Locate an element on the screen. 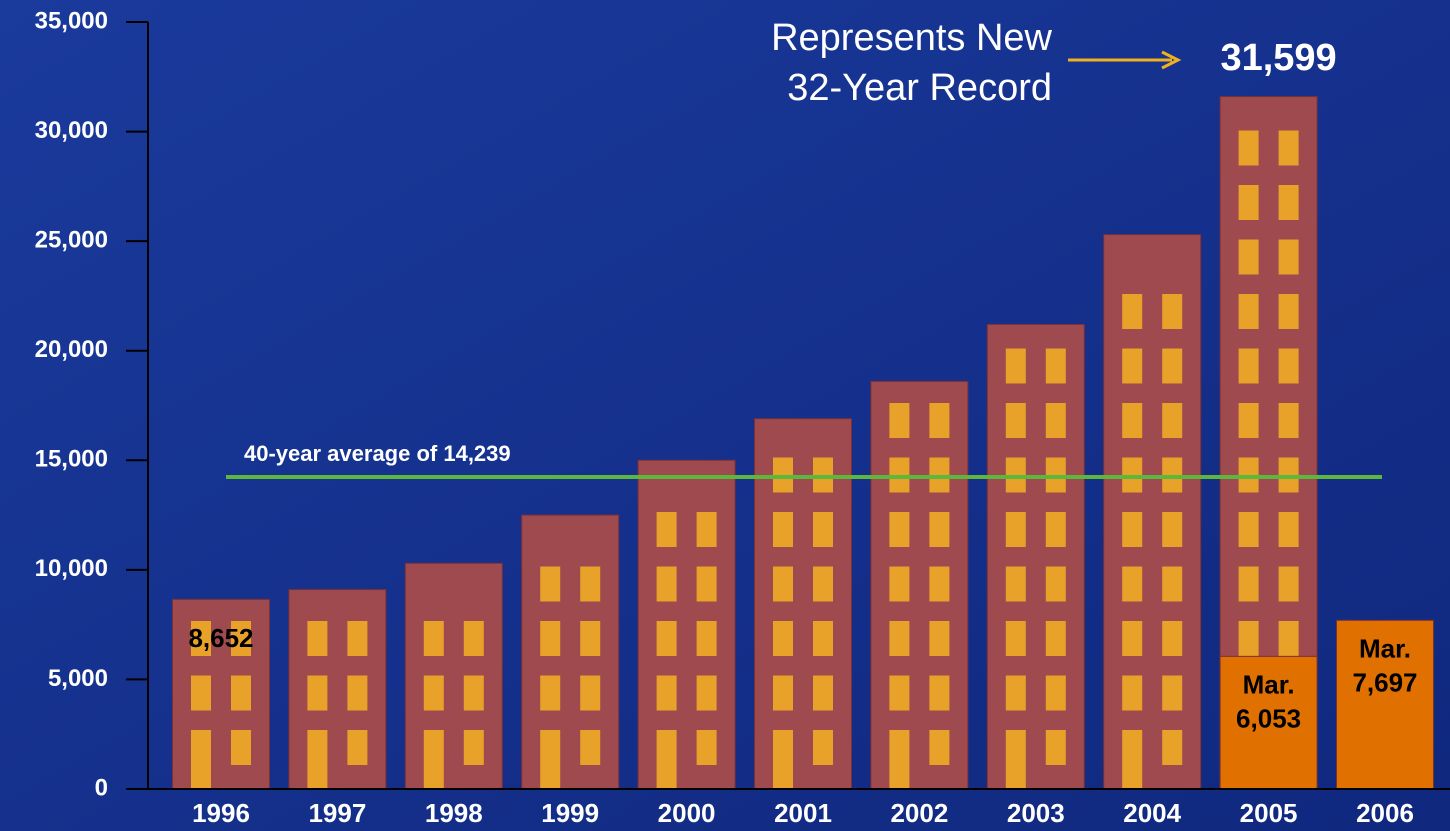 This screenshot has height=831, width=1450. x-tick-label: 2001 is located at coordinates (803, 813).